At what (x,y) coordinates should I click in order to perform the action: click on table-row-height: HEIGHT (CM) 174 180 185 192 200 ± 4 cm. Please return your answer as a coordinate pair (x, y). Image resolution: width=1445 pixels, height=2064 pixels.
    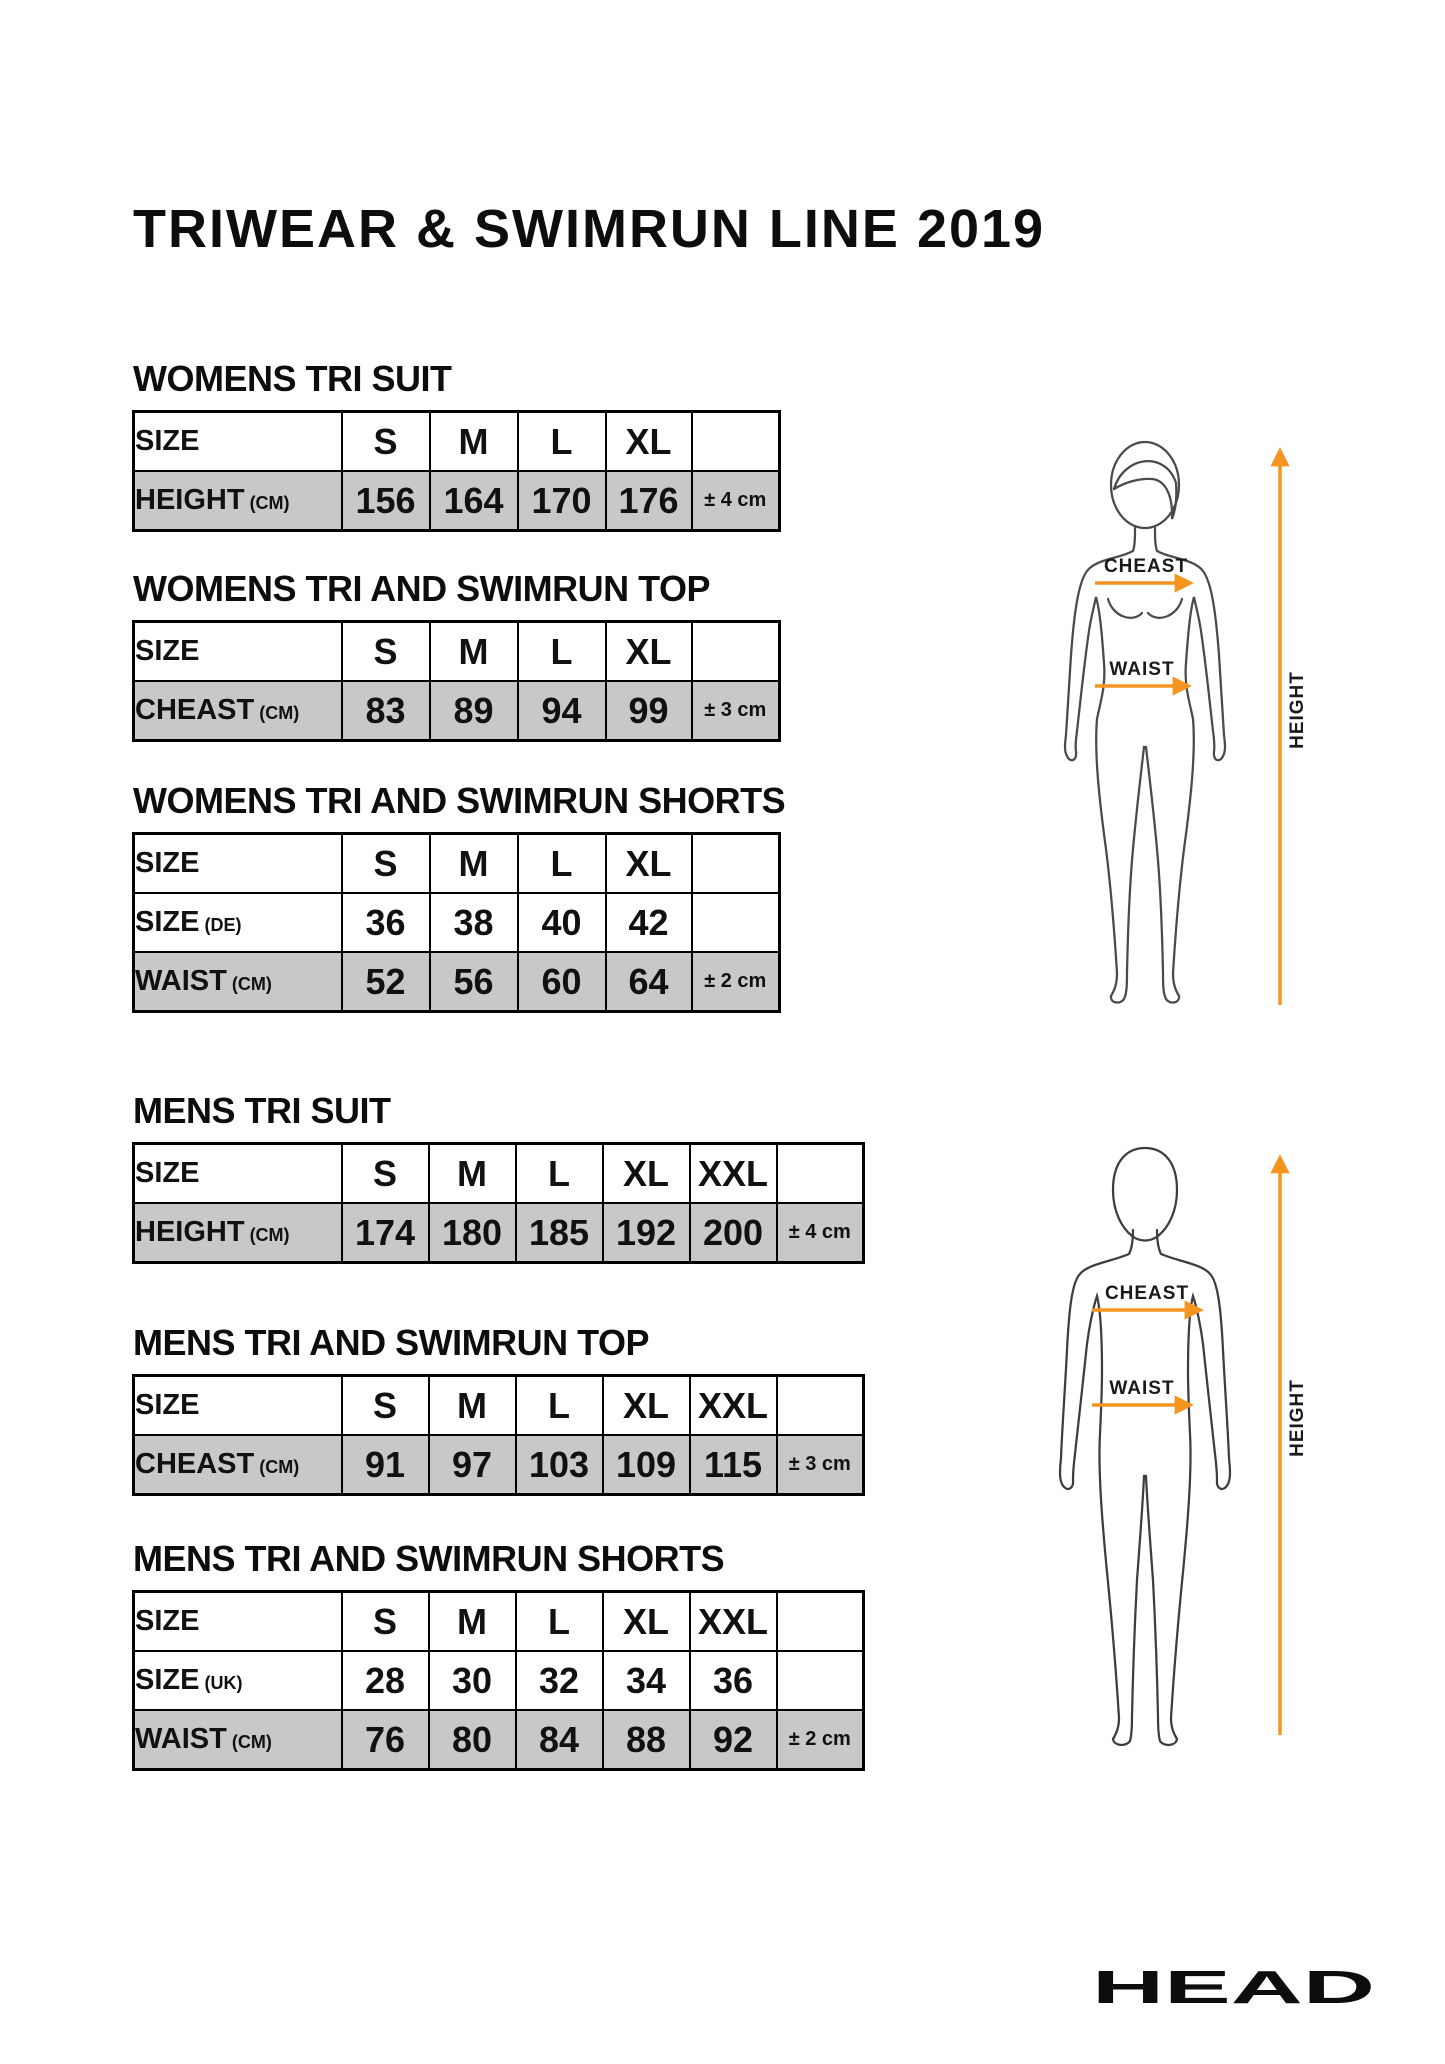
    Looking at the image, I should click on (498, 1233).